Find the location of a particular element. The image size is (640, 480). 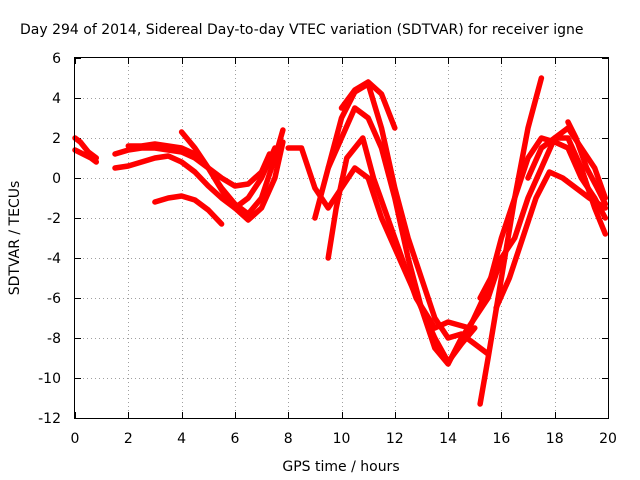

y-axis-label: SDTVAR / TECUs is located at coordinates (15, 238).